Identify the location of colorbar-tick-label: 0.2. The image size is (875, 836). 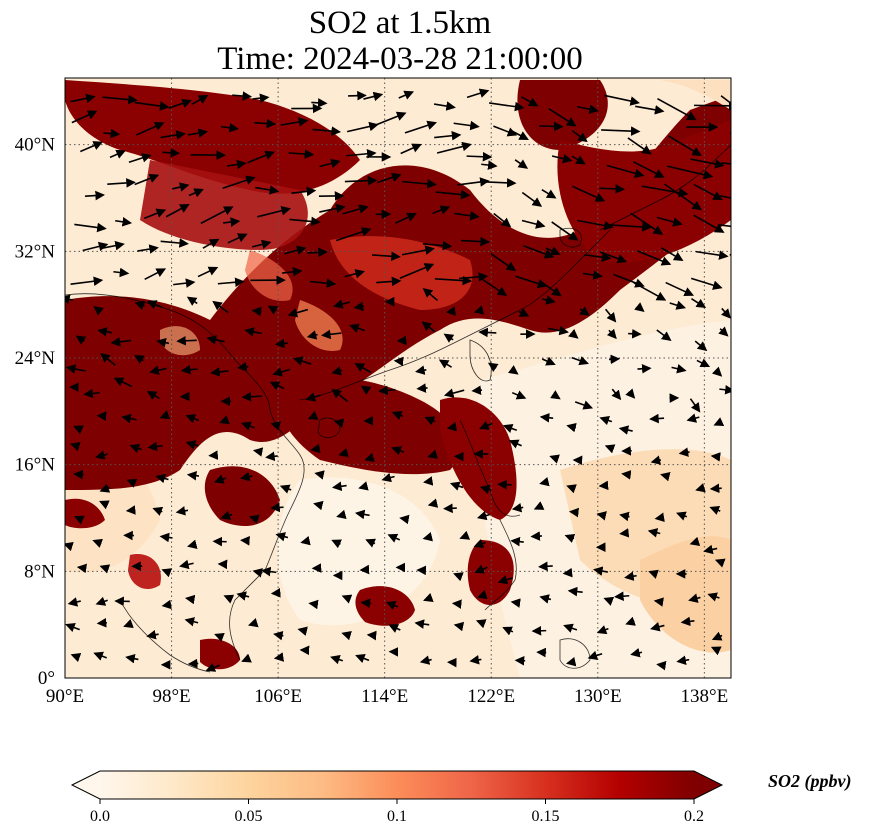
(694, 816).